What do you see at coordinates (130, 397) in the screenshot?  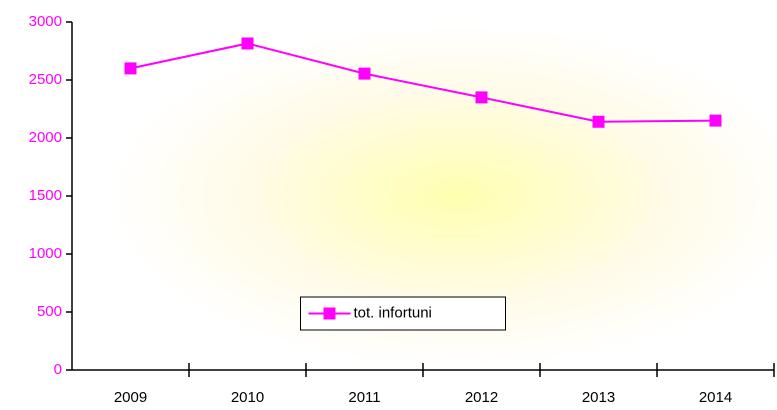 I see `x-tick-label: 2009` at bounding box center [130, 397].